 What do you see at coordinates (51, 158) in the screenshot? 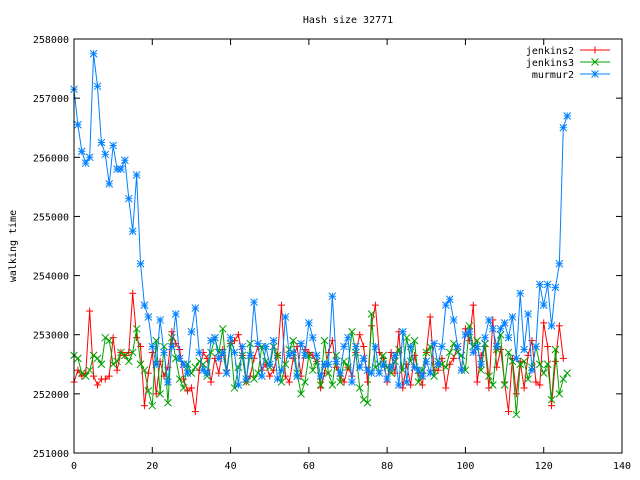
I see `y-tick-label: 256000` at bounding box center [51, 158].